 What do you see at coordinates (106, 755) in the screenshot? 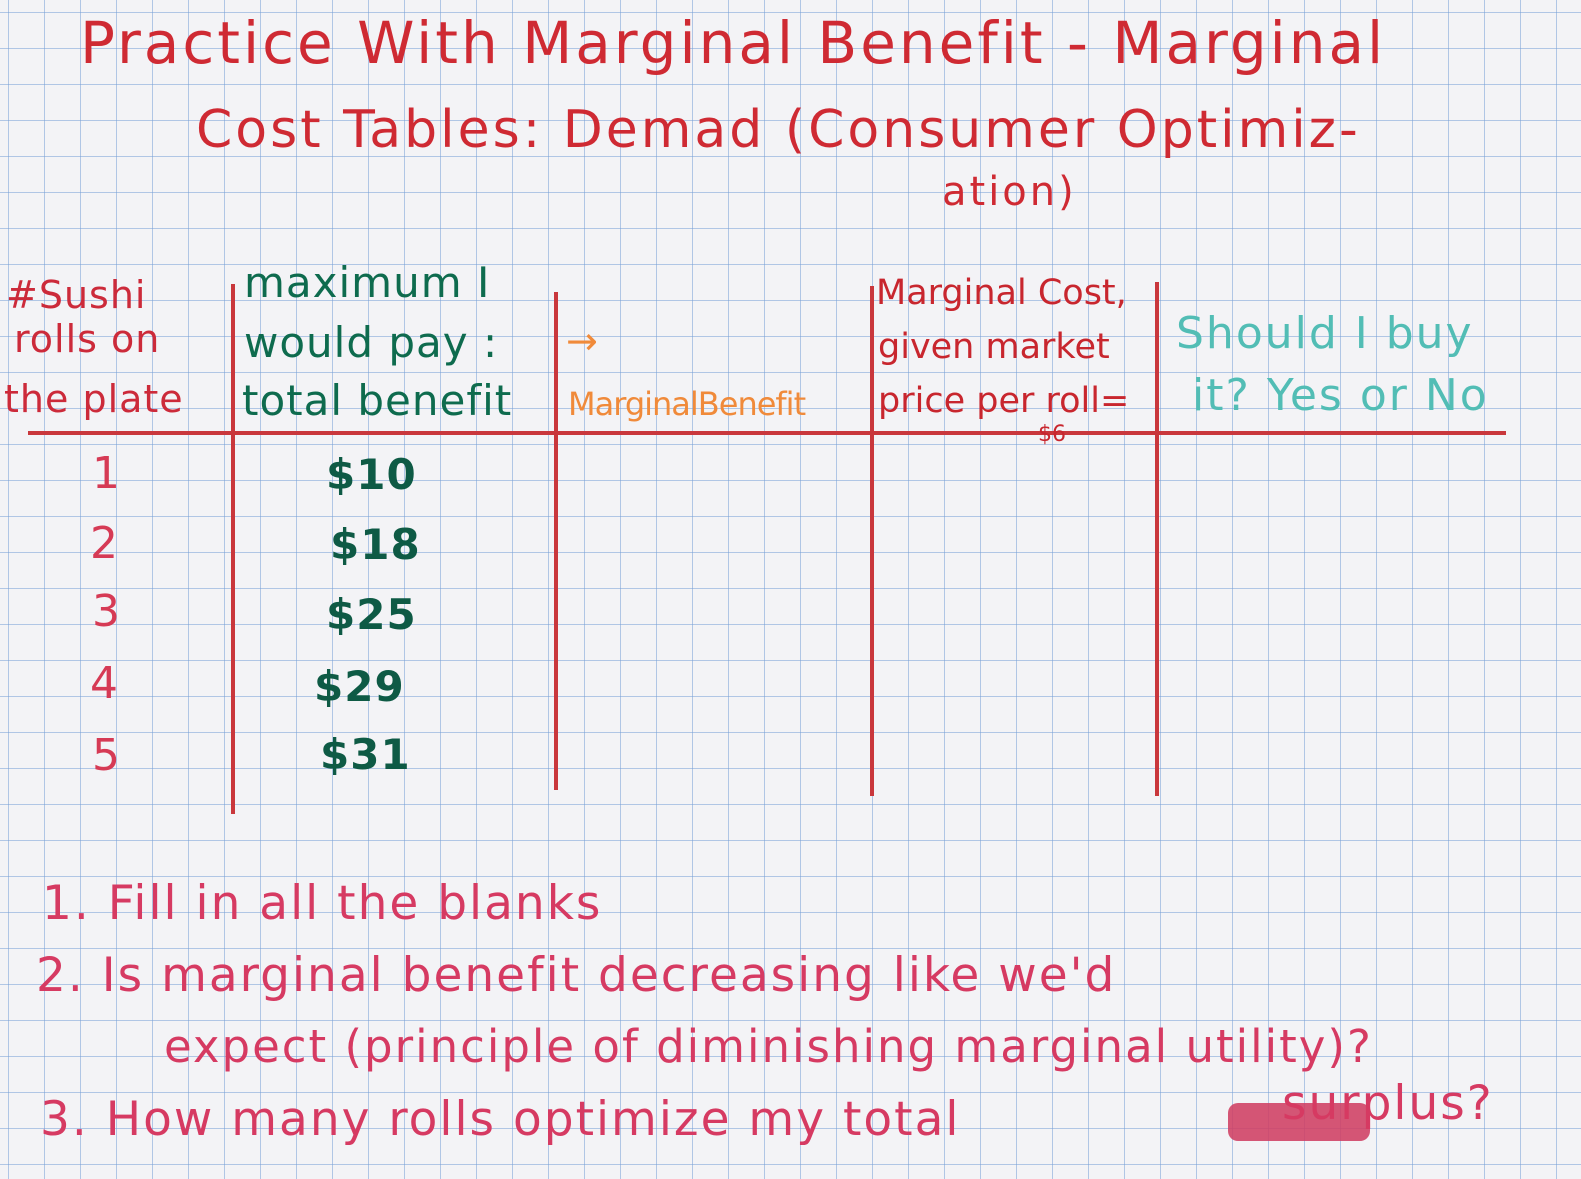
I see `row-rolls-cell: 5` at bounding box center [106, 755].